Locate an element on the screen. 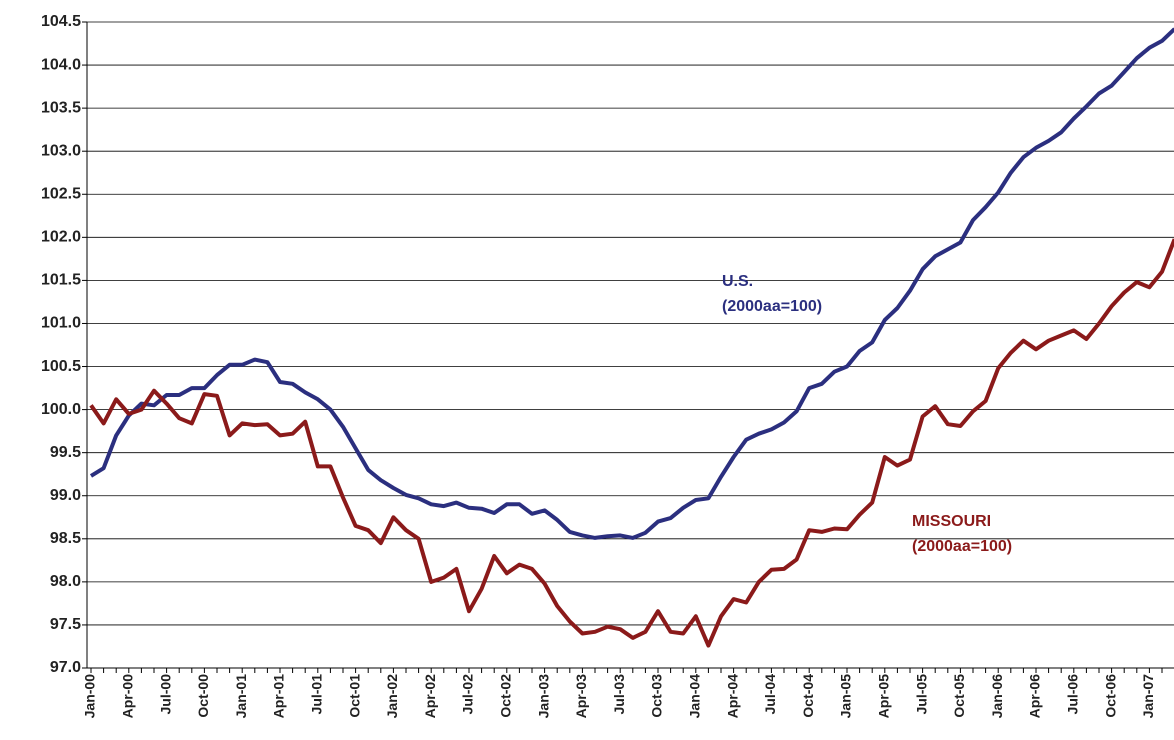  x-tick-label: Oct-03 is located at coordinates (657, 696).